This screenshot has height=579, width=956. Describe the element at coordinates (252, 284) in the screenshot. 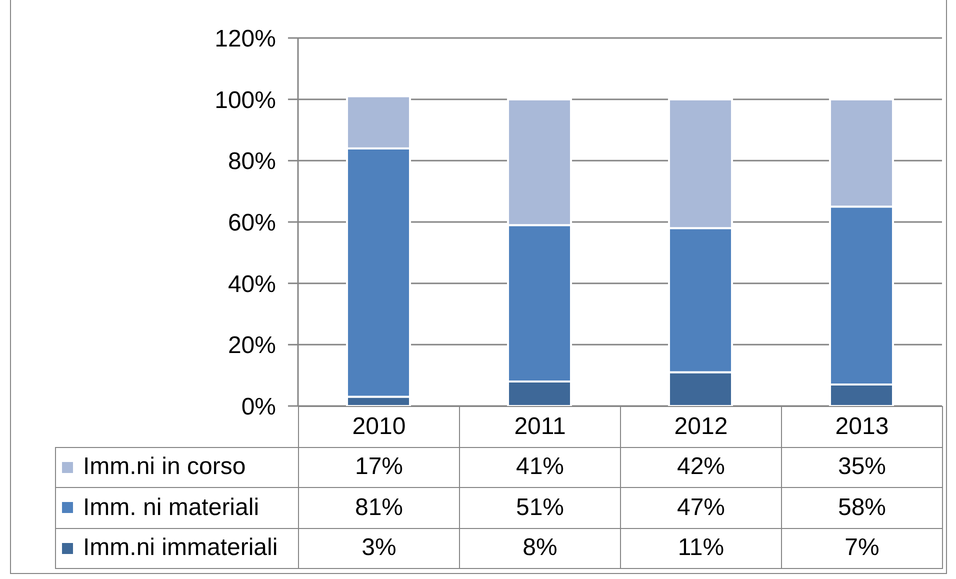

I see `y-tick-label: 40%` at that location.